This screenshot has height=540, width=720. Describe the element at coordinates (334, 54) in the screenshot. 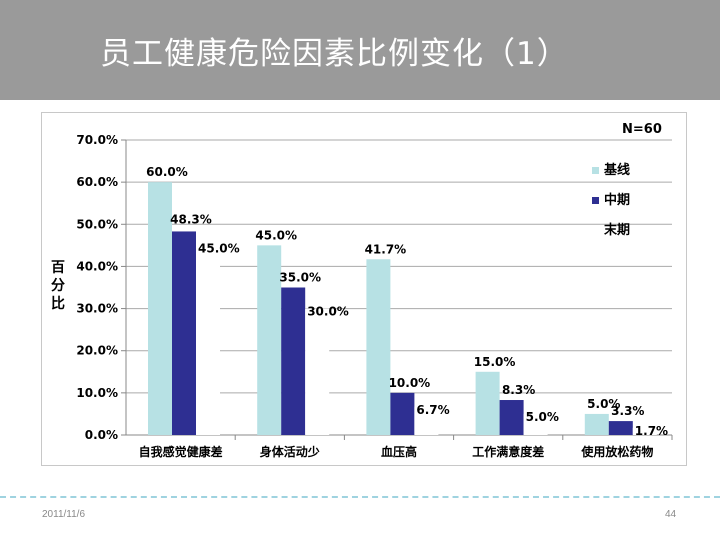

I see `slide-title: 员工健康危险因素比例变化（1）` at that location.